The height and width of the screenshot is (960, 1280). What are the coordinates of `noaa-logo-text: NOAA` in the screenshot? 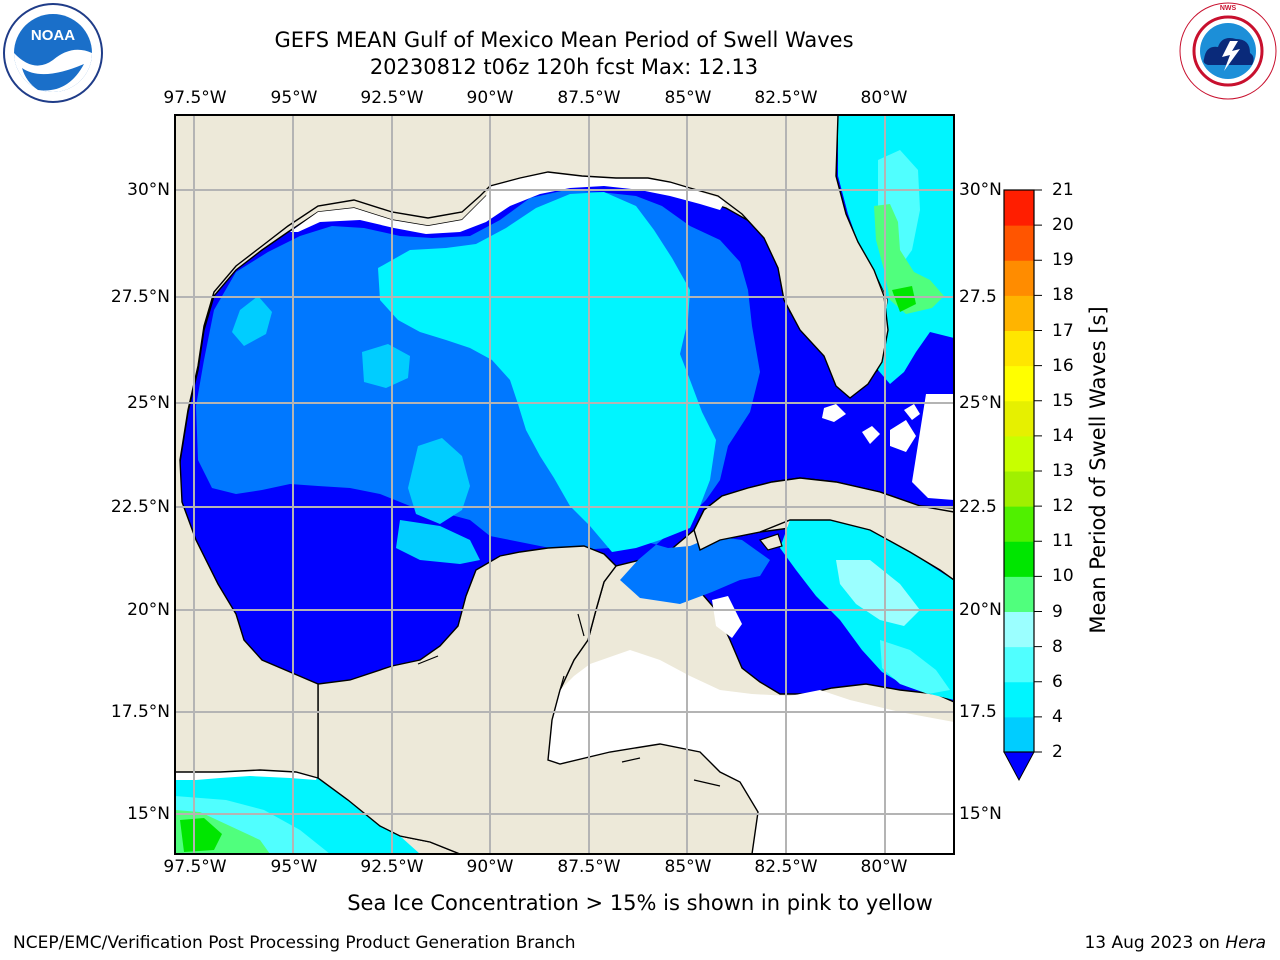 It's located at (53, 35).